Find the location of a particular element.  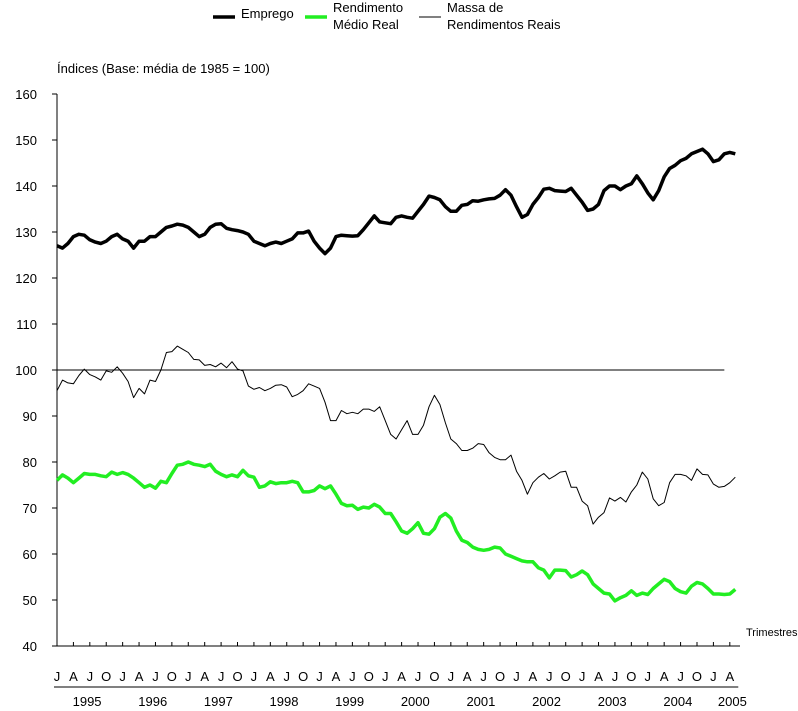

year-label: 2005 is located at coordinates (732, 701).